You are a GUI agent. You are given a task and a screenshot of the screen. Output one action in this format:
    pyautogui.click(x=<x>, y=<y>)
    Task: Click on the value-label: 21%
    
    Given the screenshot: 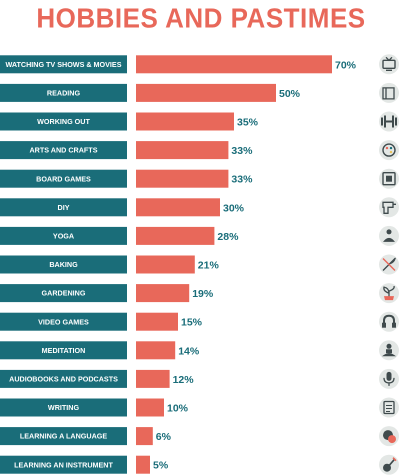 What is the action you would take?
    pyautogui.click(x=209, y=266)
    